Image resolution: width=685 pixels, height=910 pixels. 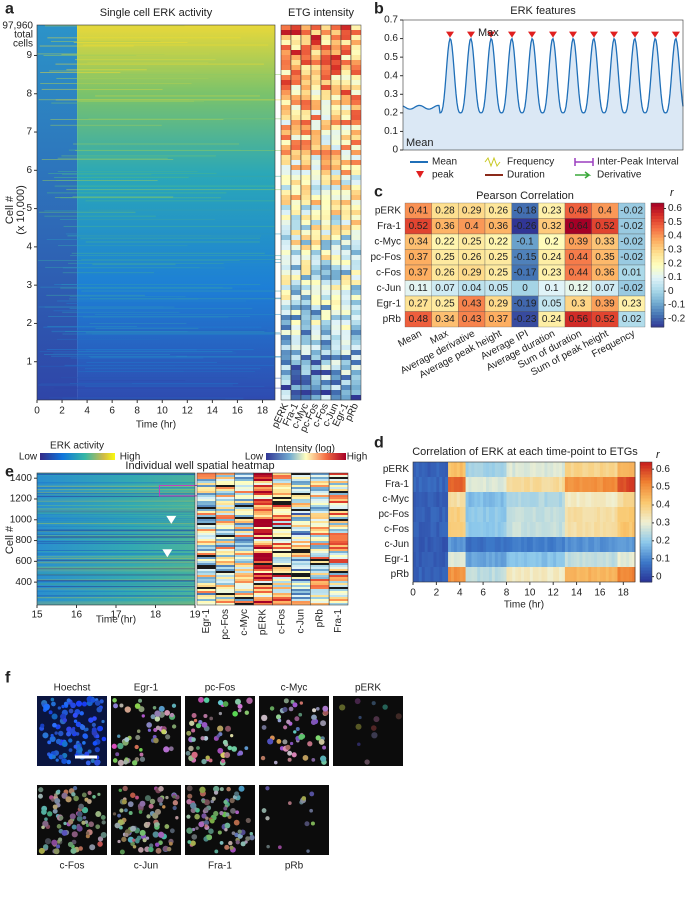 What do you see at coordinates (472, 226) in the screenshot?
I see `cell-label: 0.4` at bounding box center [472, 226].